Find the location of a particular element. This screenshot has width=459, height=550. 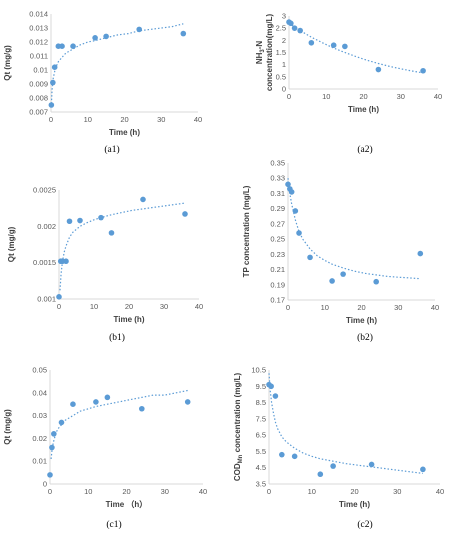

y-tick-label: 0.01 is located at coordinates (40, 70).